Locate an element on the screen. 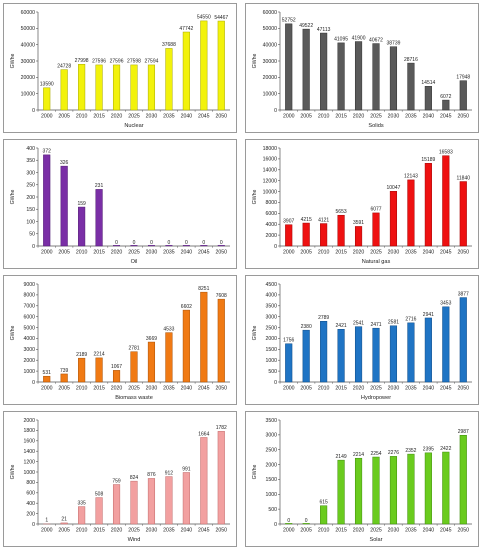  data-label: 159 is located at coordinates (81, 204).